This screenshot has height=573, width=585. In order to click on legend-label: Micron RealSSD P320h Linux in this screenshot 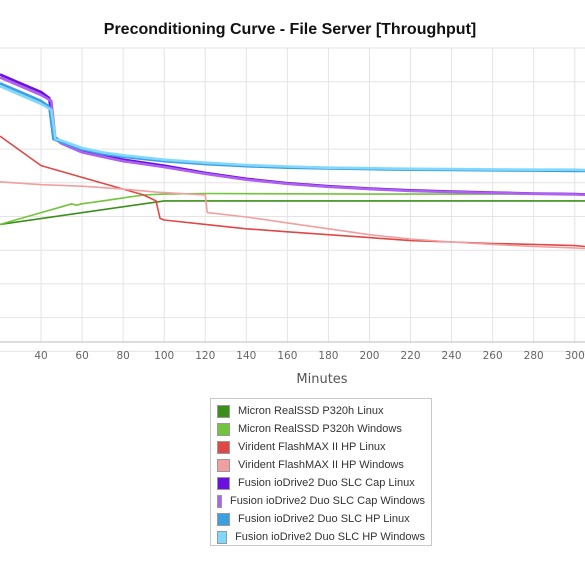, I will do `click(311, 411)`.